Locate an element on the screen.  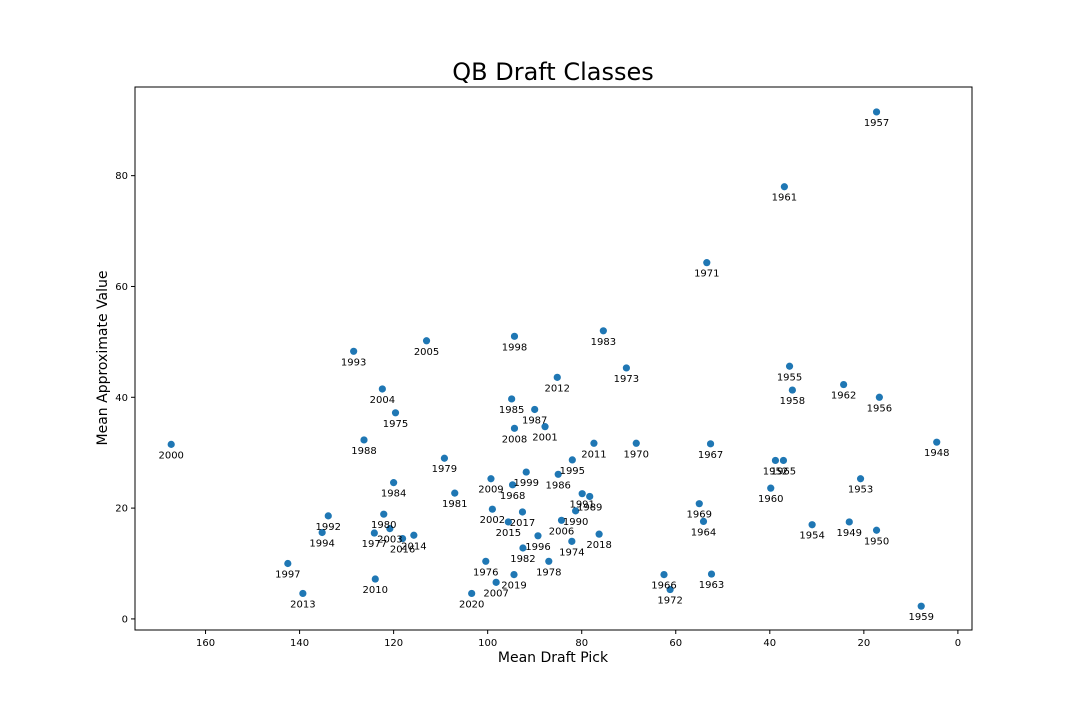
point-label: 1991 is located at coordinates (581, 505).